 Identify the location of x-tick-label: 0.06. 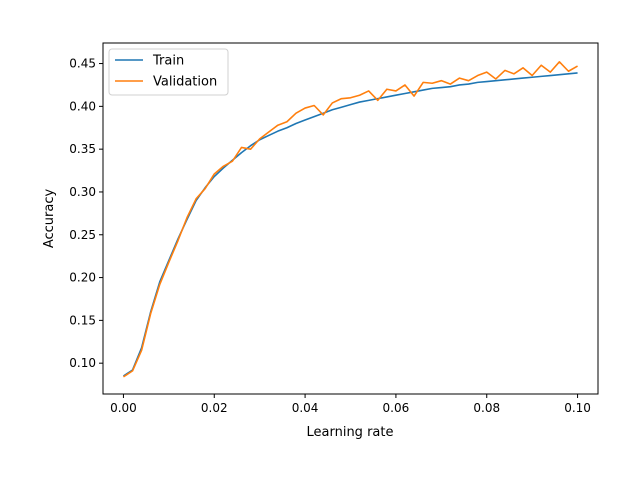
(396, 408).